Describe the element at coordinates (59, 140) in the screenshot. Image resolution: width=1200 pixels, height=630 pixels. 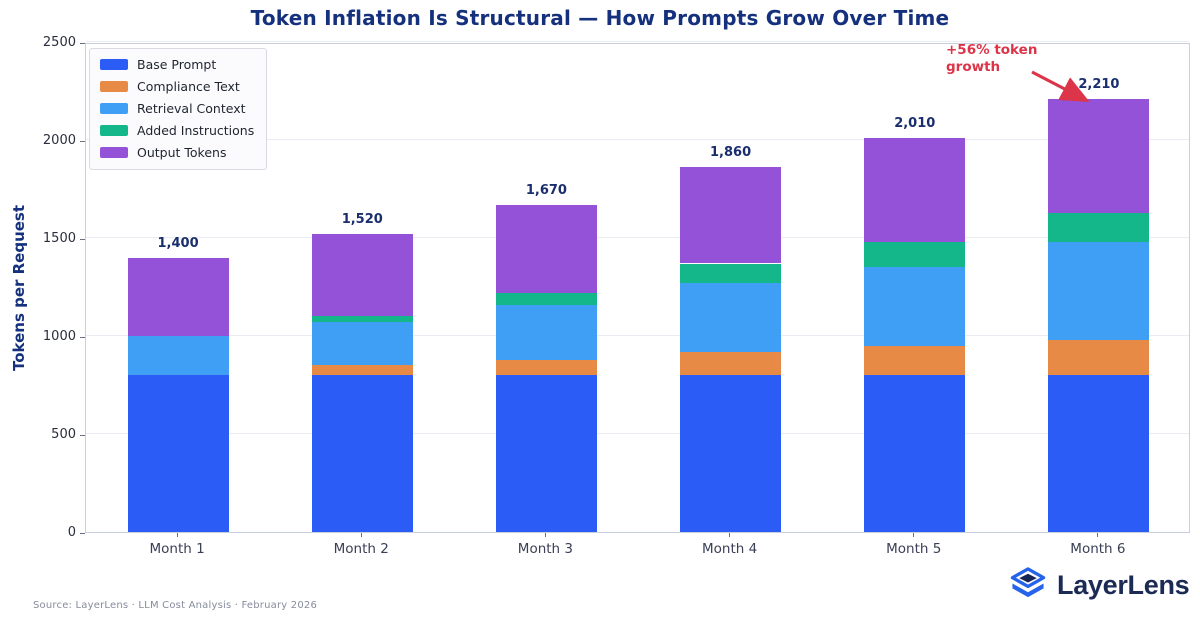
I see `ytick-label-2000: 2000` at that location.